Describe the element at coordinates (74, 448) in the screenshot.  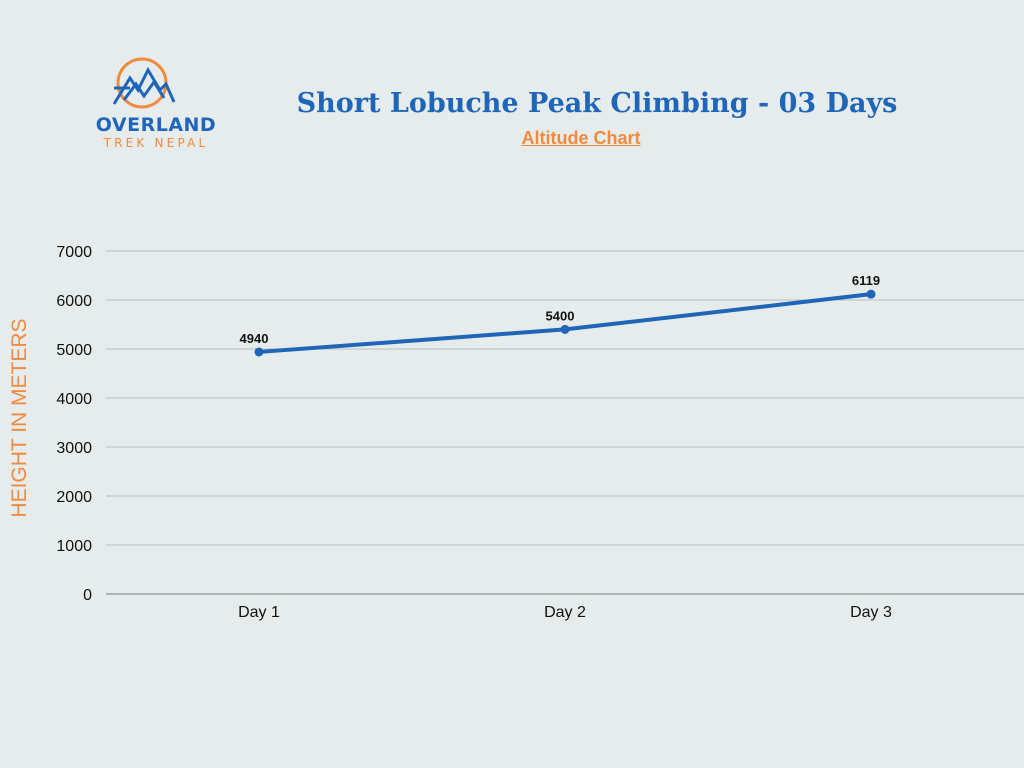
I see `y-tick-label: 3000` at that location.